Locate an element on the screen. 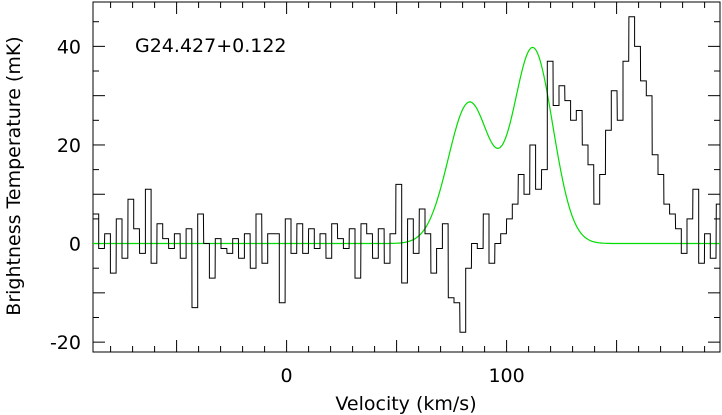 Image resolution: width=722 pixels, height=415 pixels. y-tick-label: -20 is located at coordinates (65, 343).